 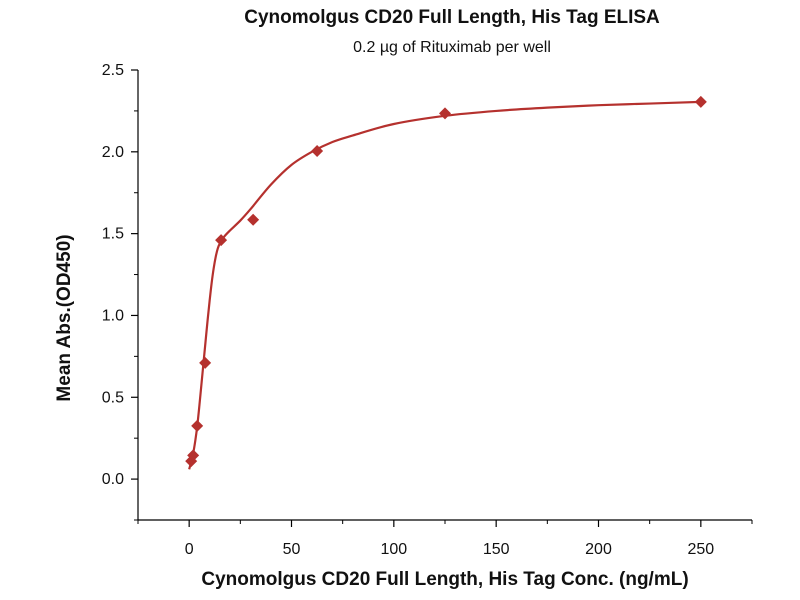 I want to click on y-tick-label: 1.5, so click(x=113, y=234).